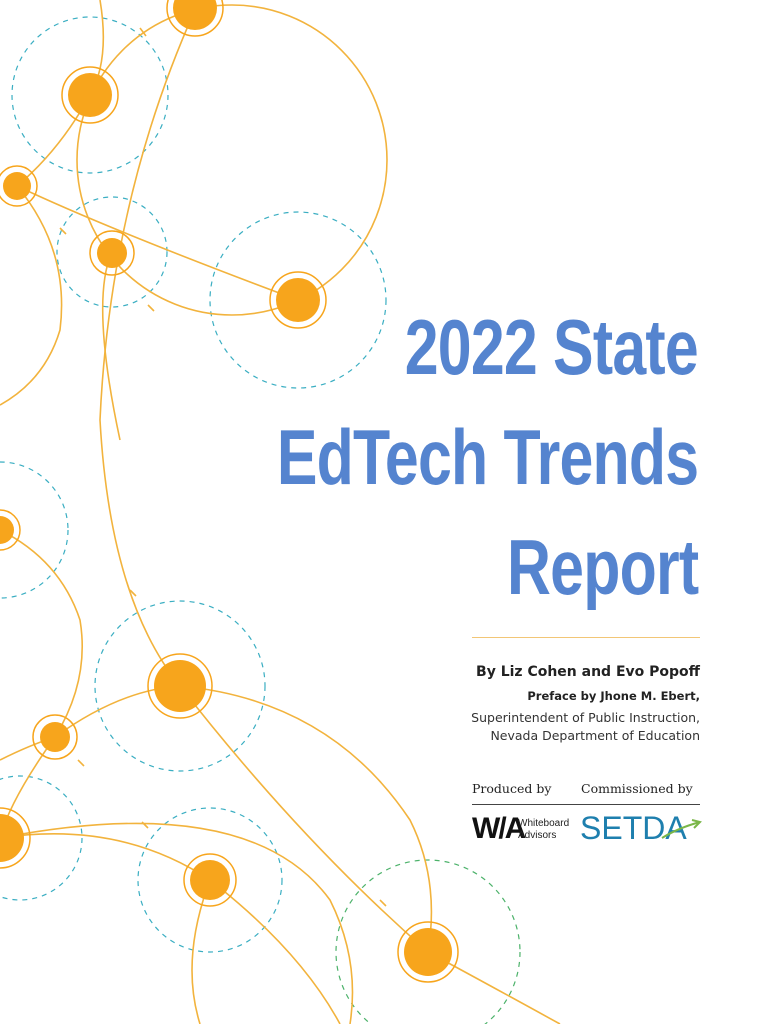 The image size is (768, 1024). I want to click on title-line-2: EdTech Trends, so click(487, 457).